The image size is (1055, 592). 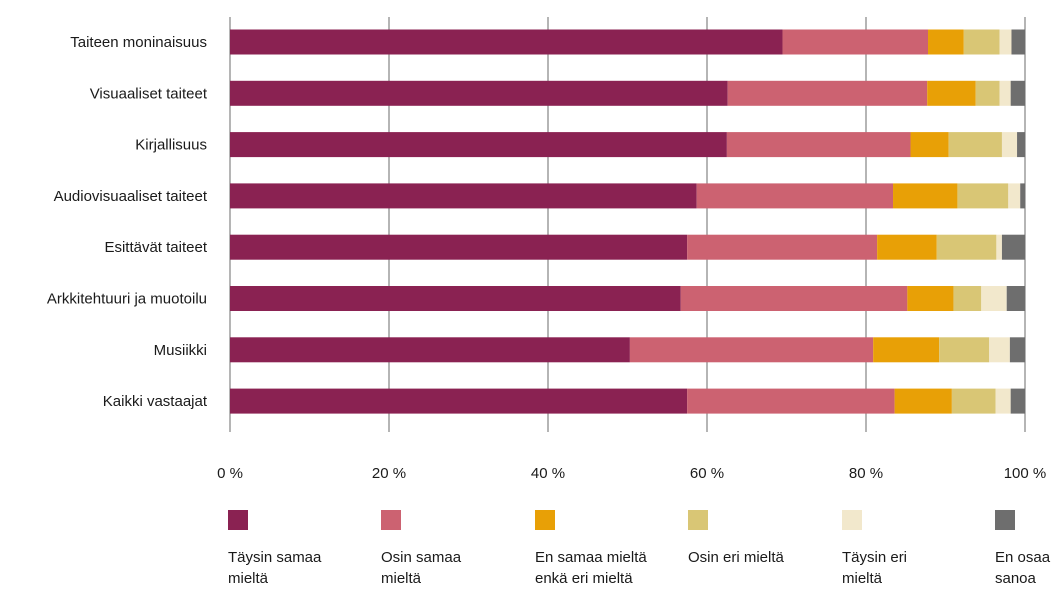 What do you see at coordinates (874, 548) in the screenshot?
I see `legend-item: Täysin eri mieltä` at bounding box center [874, 548].